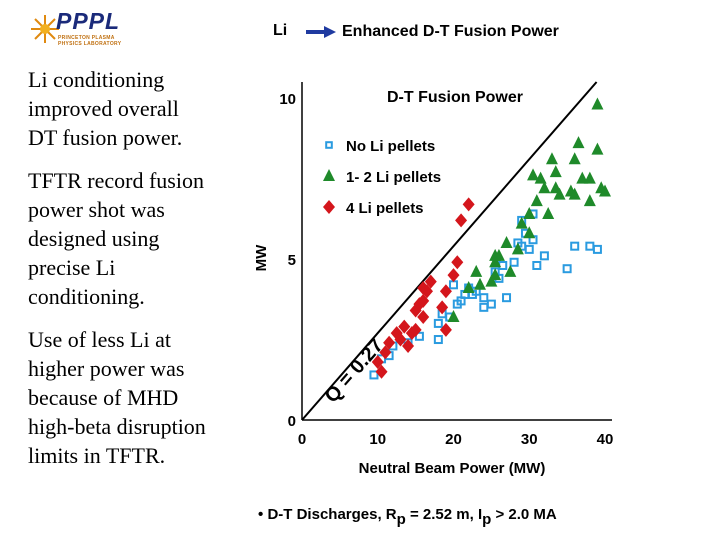 The width and height of the screenshot is (720, 540). I want to click on right-arrow-icon, so click(321, 32).